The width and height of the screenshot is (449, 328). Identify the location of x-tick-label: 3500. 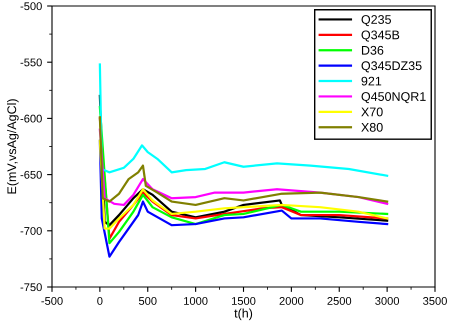
(435, 301).